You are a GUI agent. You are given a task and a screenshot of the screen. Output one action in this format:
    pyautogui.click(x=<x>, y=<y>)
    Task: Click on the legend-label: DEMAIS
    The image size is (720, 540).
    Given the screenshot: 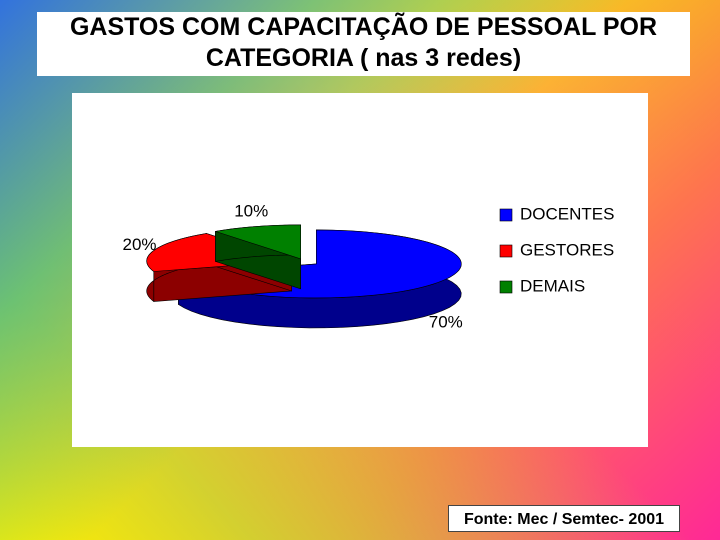 What is the action you would take?
    pyautogui.click(x=552, y=285)
    